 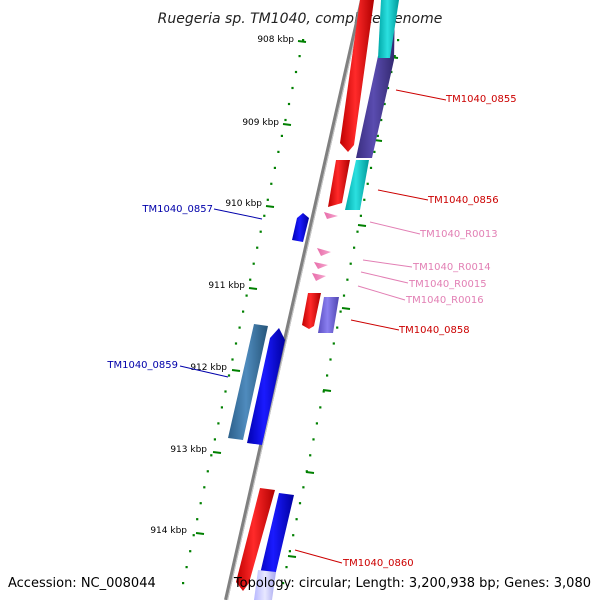 I want to click on gene-R0015, so click(x=321, y=265).